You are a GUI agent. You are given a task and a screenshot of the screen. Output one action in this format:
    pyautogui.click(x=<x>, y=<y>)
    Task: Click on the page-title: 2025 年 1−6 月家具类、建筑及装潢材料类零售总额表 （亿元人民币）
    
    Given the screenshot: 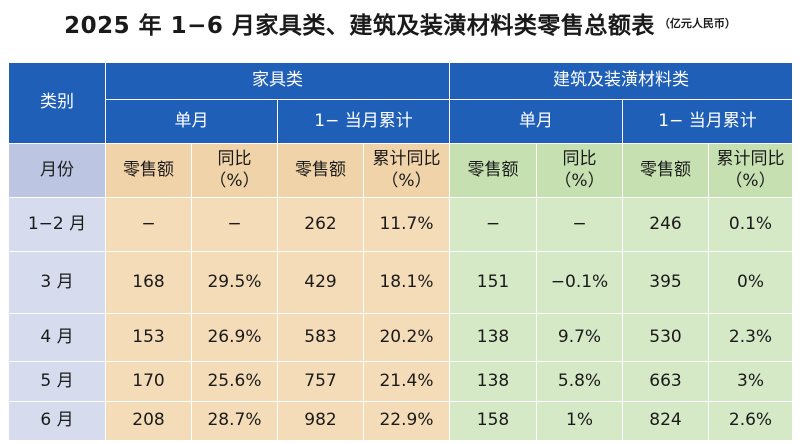 What is the action you would take?
    pyautogui.click(x=400, y=28)
    